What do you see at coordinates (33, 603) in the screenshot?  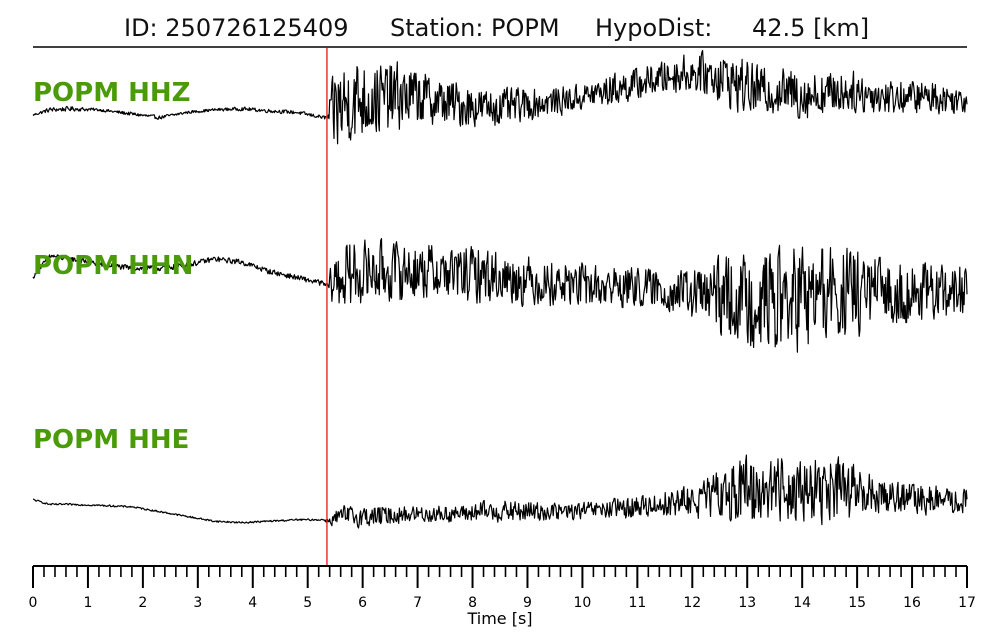 I see `x-tick-label: 0` at bounding box center [33, 603].